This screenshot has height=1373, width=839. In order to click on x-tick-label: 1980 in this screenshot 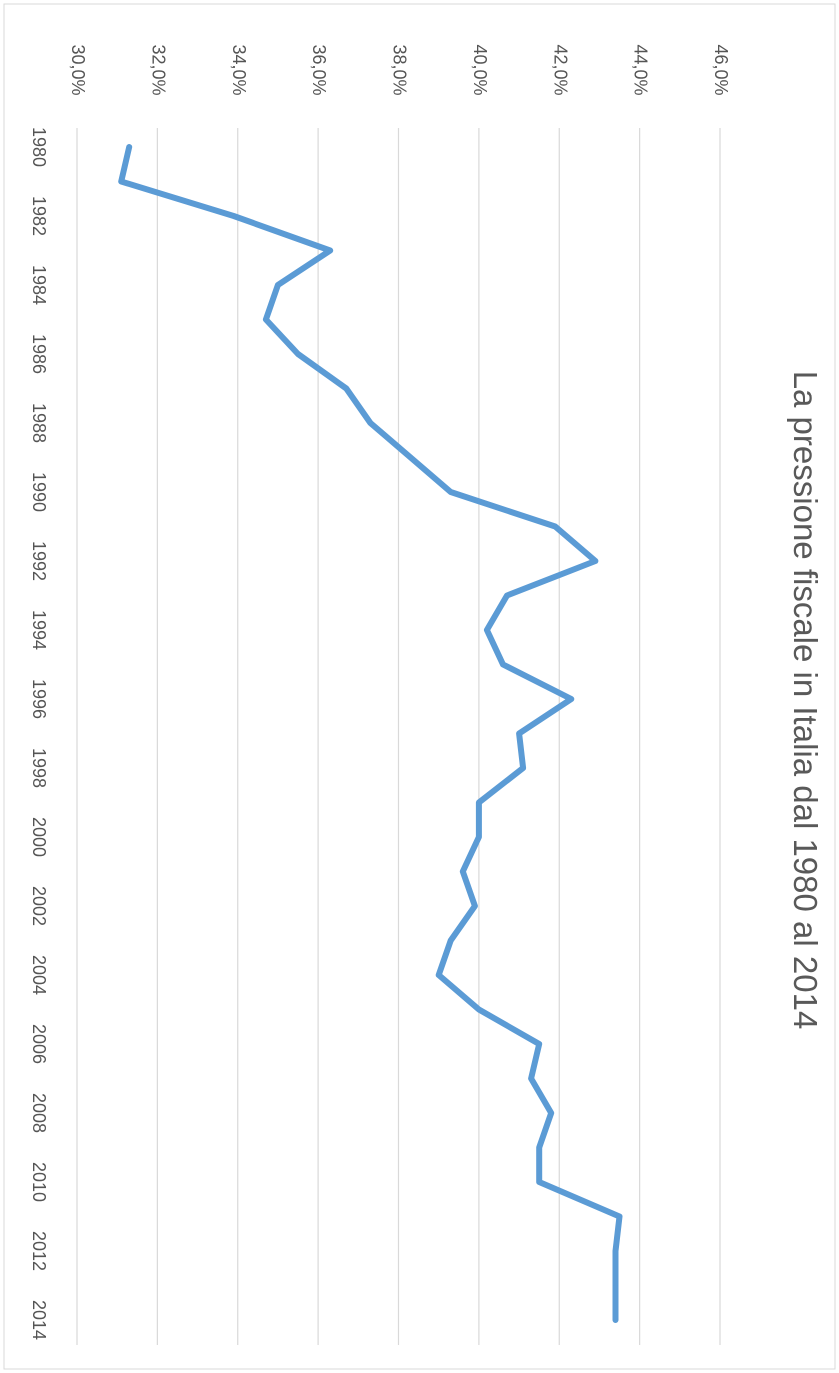, I will do `click(39, 147)`.